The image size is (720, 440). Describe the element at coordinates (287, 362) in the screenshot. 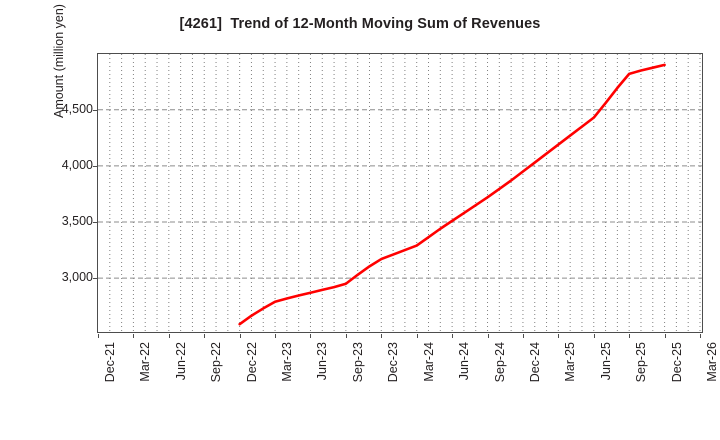

I see `x-axis-tick-label: Mar-23` at that location.